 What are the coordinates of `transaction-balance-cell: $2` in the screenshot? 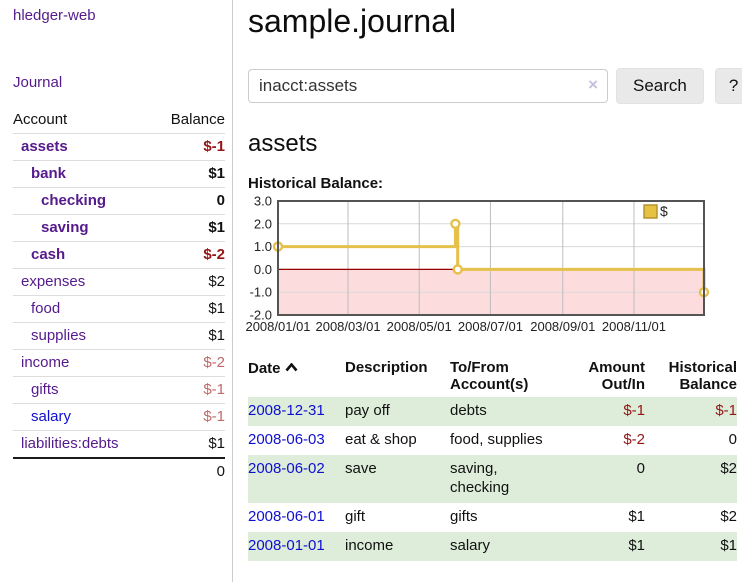 It's located at (728, 468).